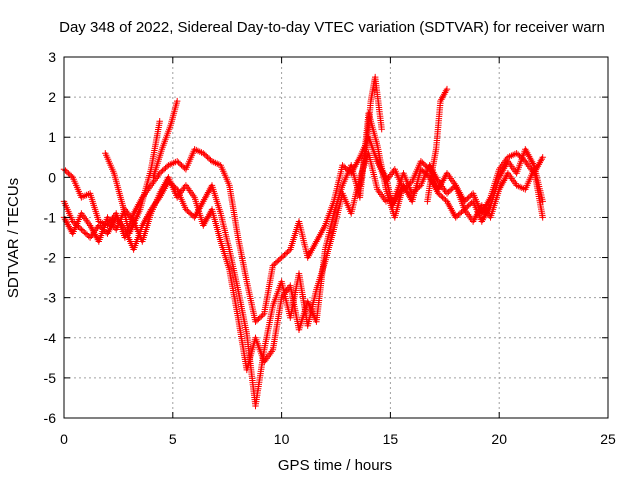  Describe the element at coordinates (50, 418) in the screenshot. I see `y-tick-label--6: -6` at that location.